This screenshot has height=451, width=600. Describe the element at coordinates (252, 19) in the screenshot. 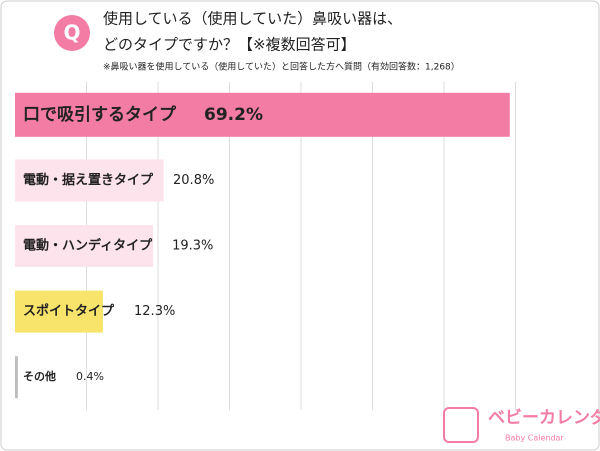

I see `chart-title: 使用している（使用していた）鼻吸い器は、` at that location.